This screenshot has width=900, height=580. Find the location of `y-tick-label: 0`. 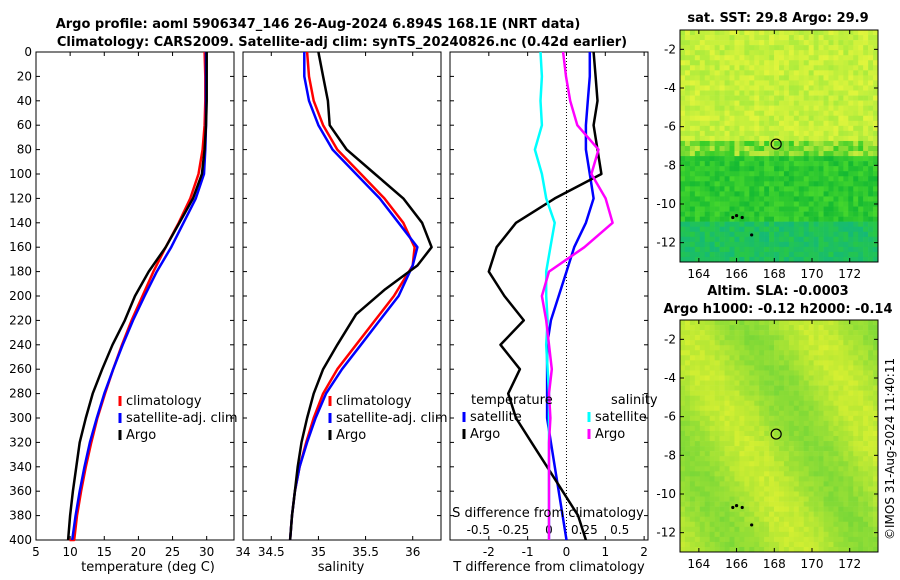

y-tick-label: 0 is located at coordinates (28, 52).